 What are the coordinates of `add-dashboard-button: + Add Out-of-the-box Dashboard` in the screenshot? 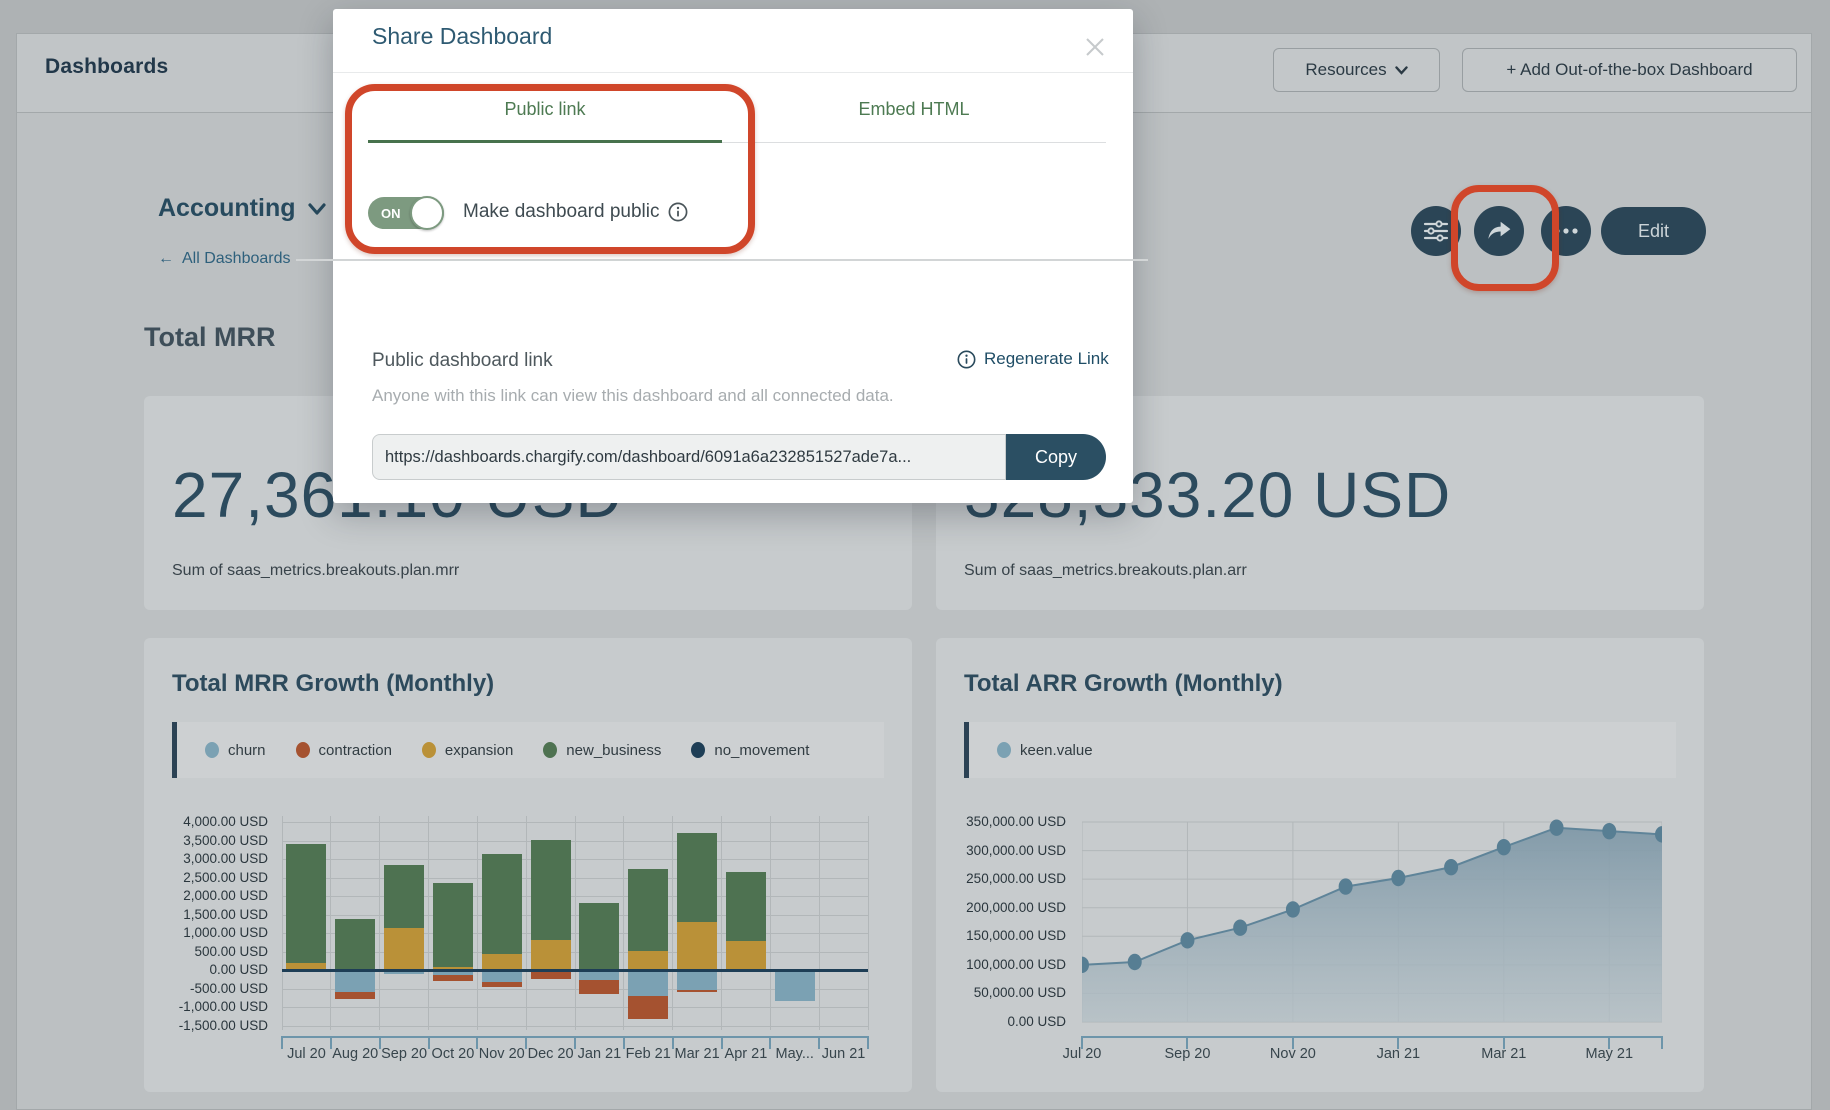 It's located at (1629, 70).